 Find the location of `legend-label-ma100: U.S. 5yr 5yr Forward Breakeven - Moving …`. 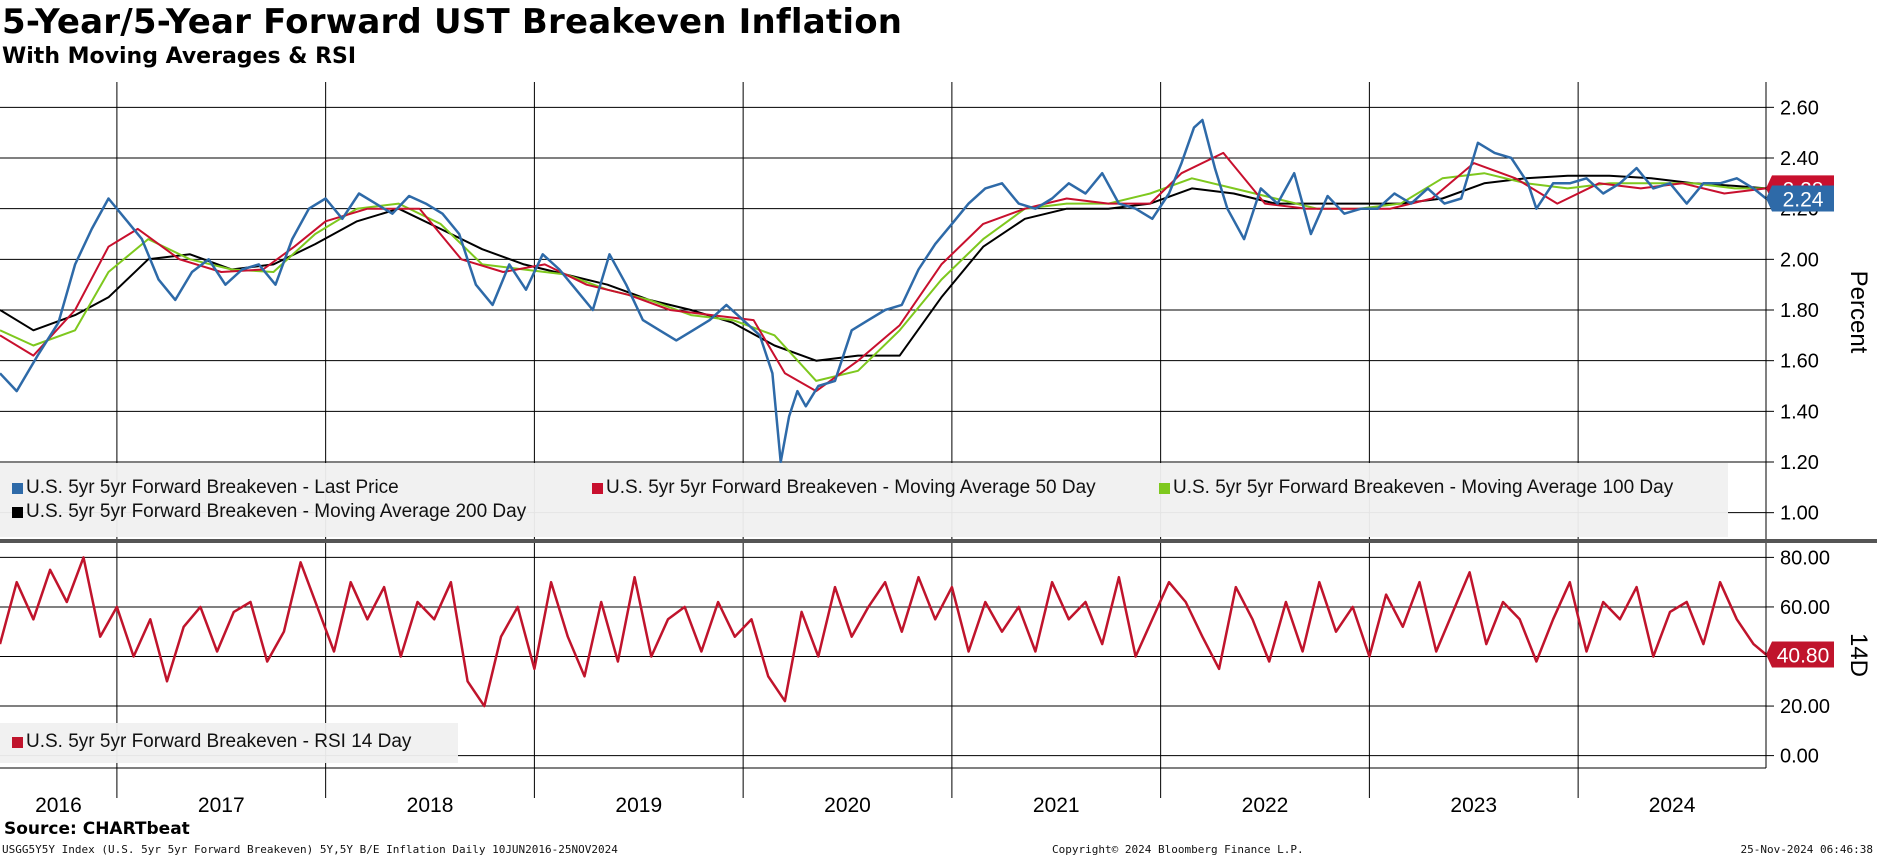

legend-label-ma100: U.S. 5yr 5yr Forward Breakeven - Moving … is located at coordinates (1423, 487).